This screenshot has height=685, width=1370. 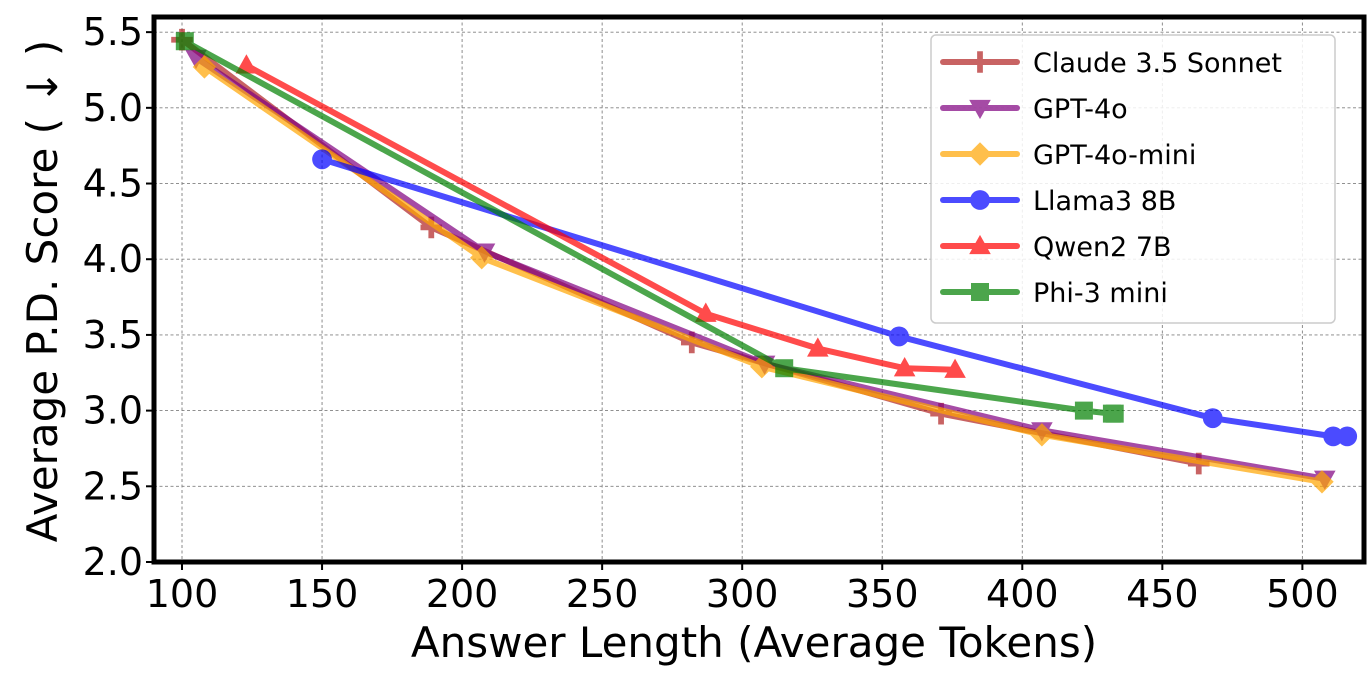 I want to click on y-tick-label: 3.5, so click(x=113, y=335).